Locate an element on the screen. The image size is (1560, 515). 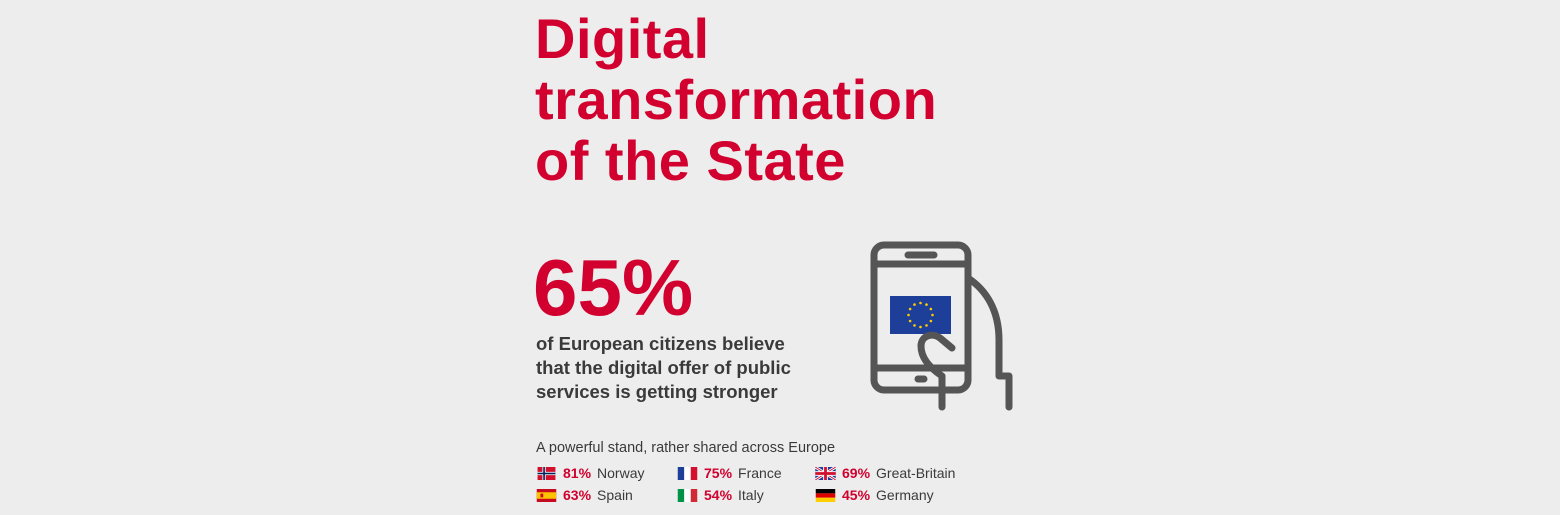
stat-country: France is located at coordinates (760, 473).